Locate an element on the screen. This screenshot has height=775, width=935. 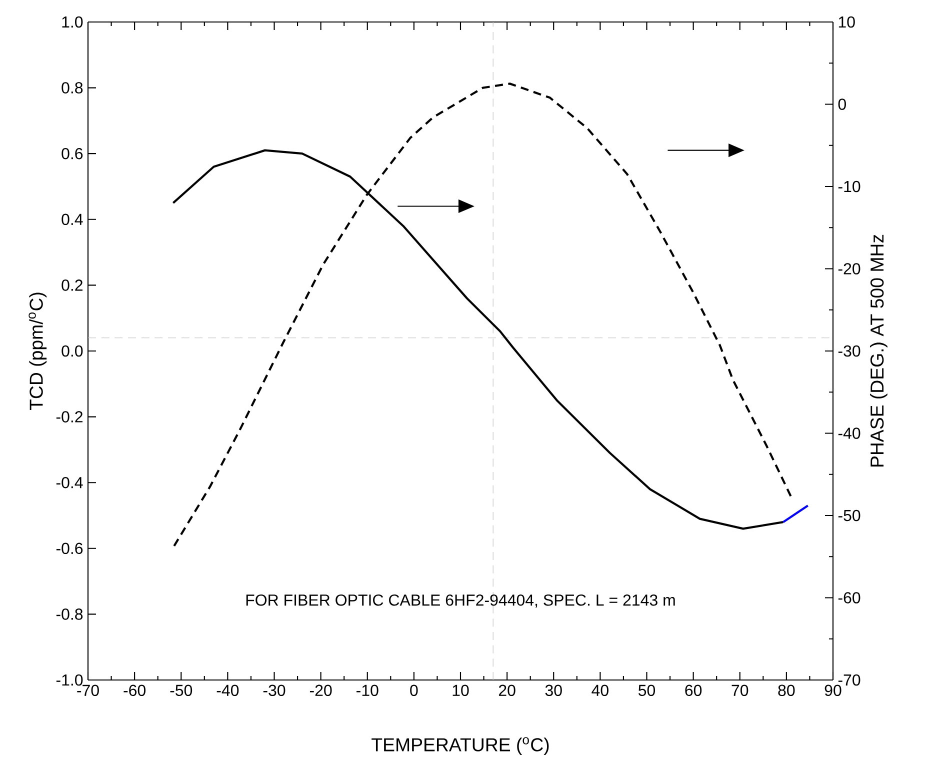
x-tick-label: 50 is located at coordinates (647, 690).